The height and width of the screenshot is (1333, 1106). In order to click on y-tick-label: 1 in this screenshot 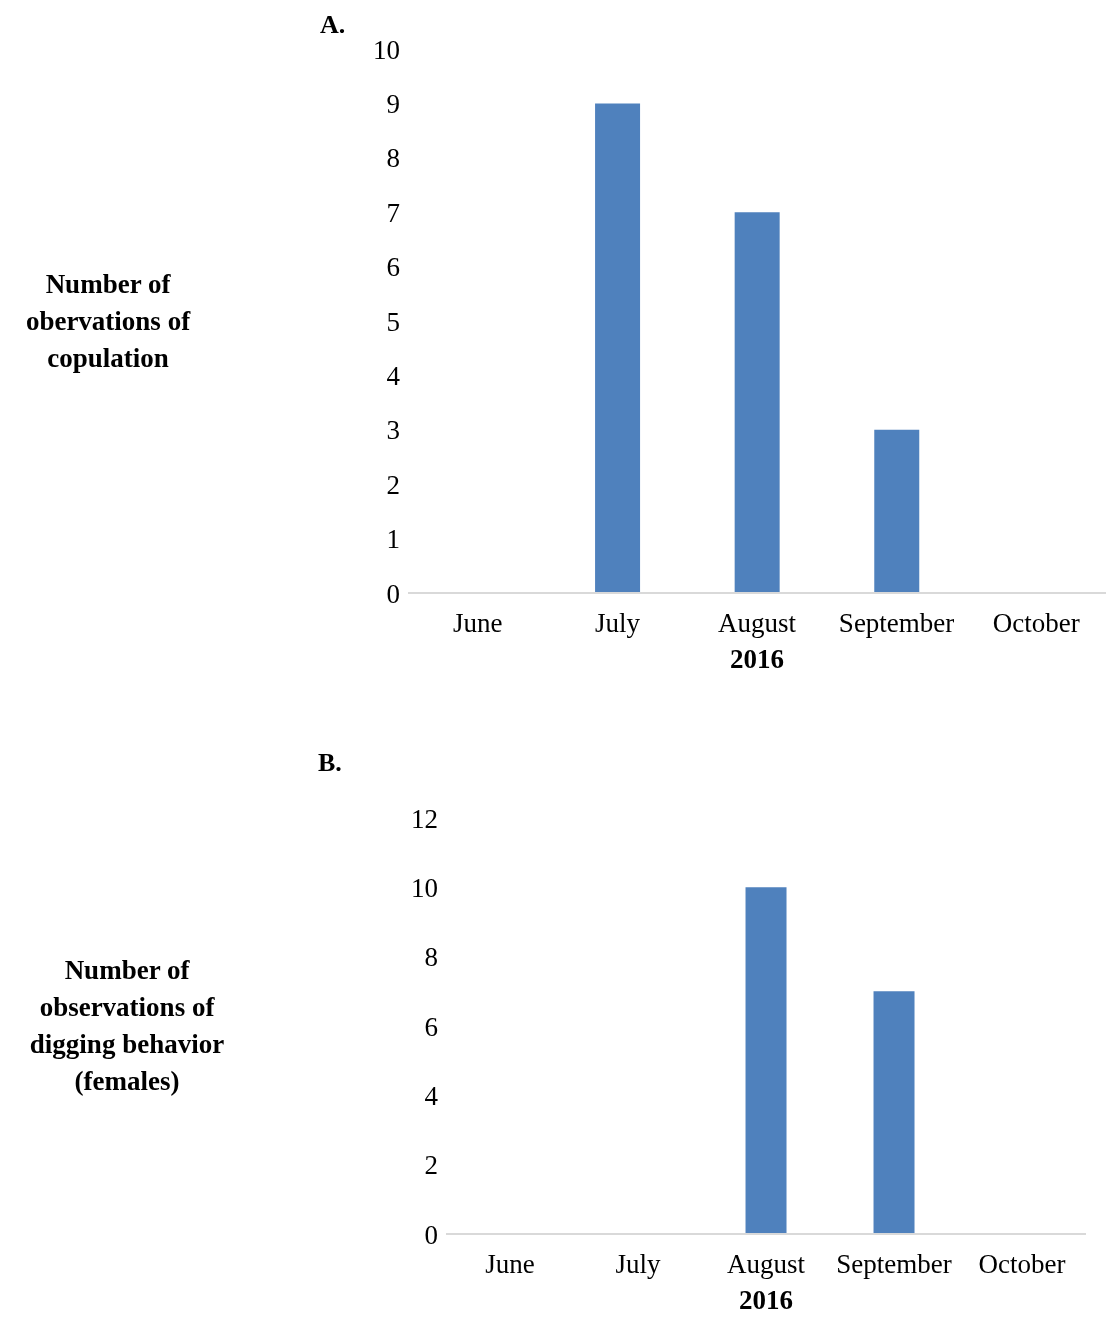, I will do `click(393, 539)`.